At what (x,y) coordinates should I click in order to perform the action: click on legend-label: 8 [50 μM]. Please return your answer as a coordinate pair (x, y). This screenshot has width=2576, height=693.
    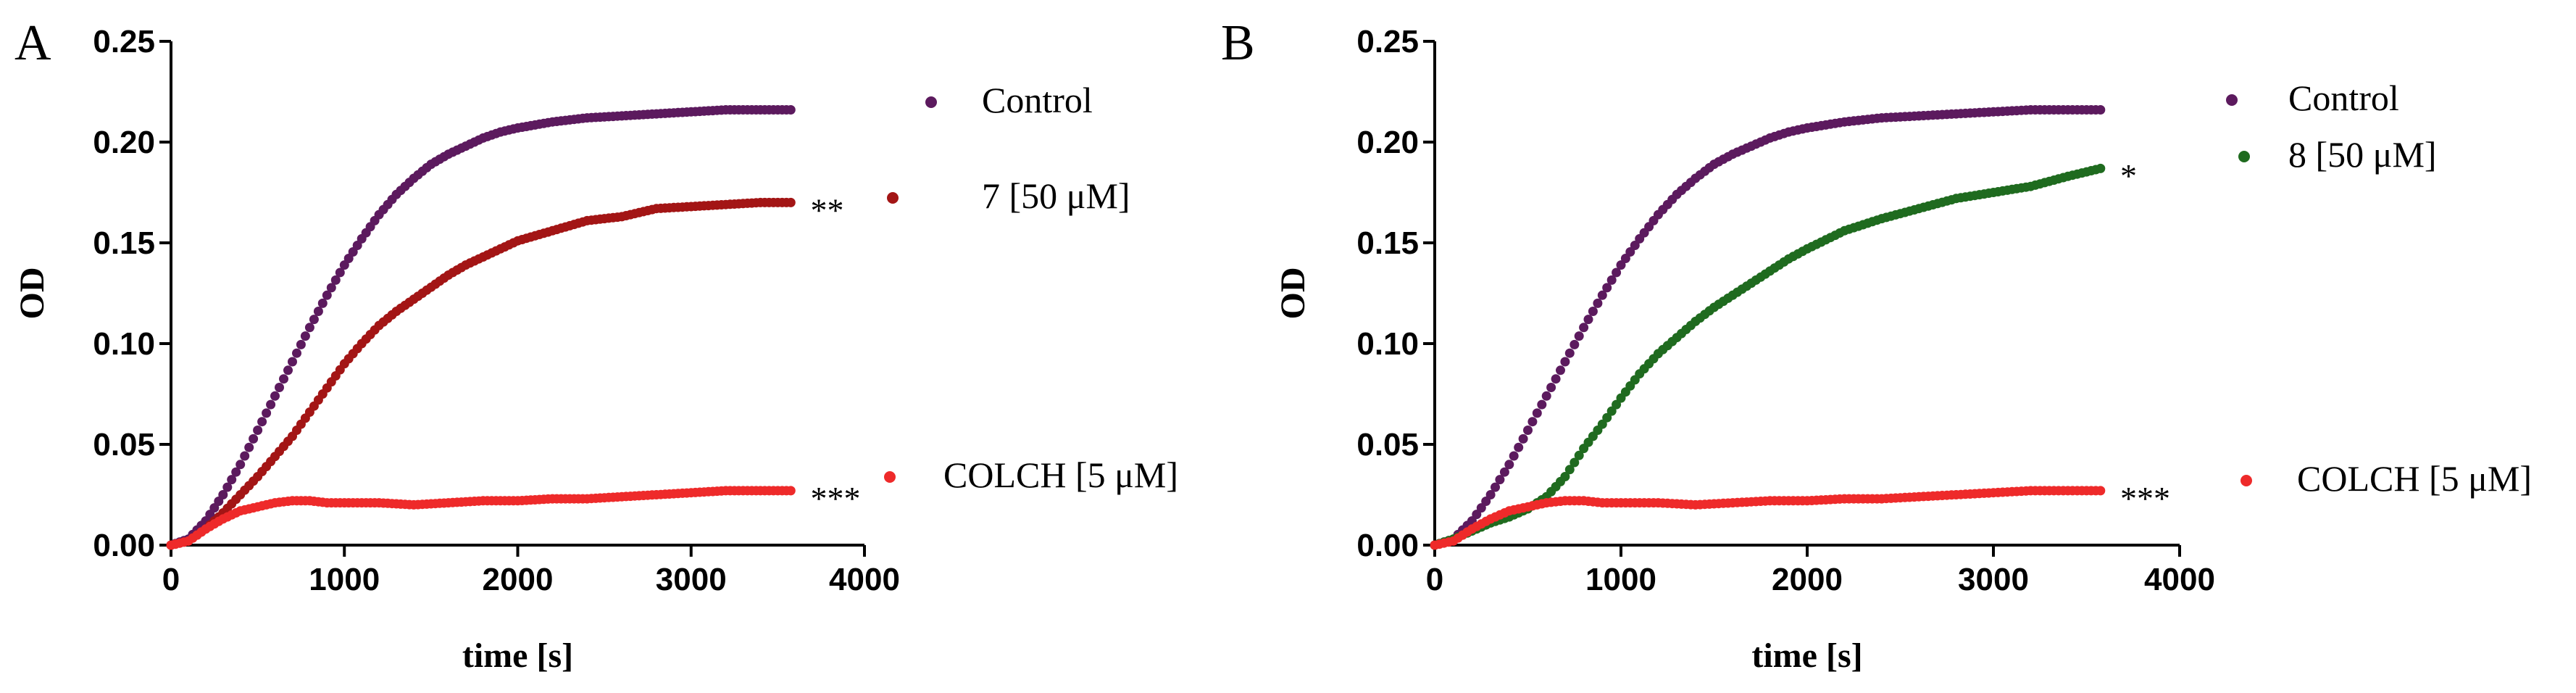
    Looking at the image, I should click on (2362, 155).